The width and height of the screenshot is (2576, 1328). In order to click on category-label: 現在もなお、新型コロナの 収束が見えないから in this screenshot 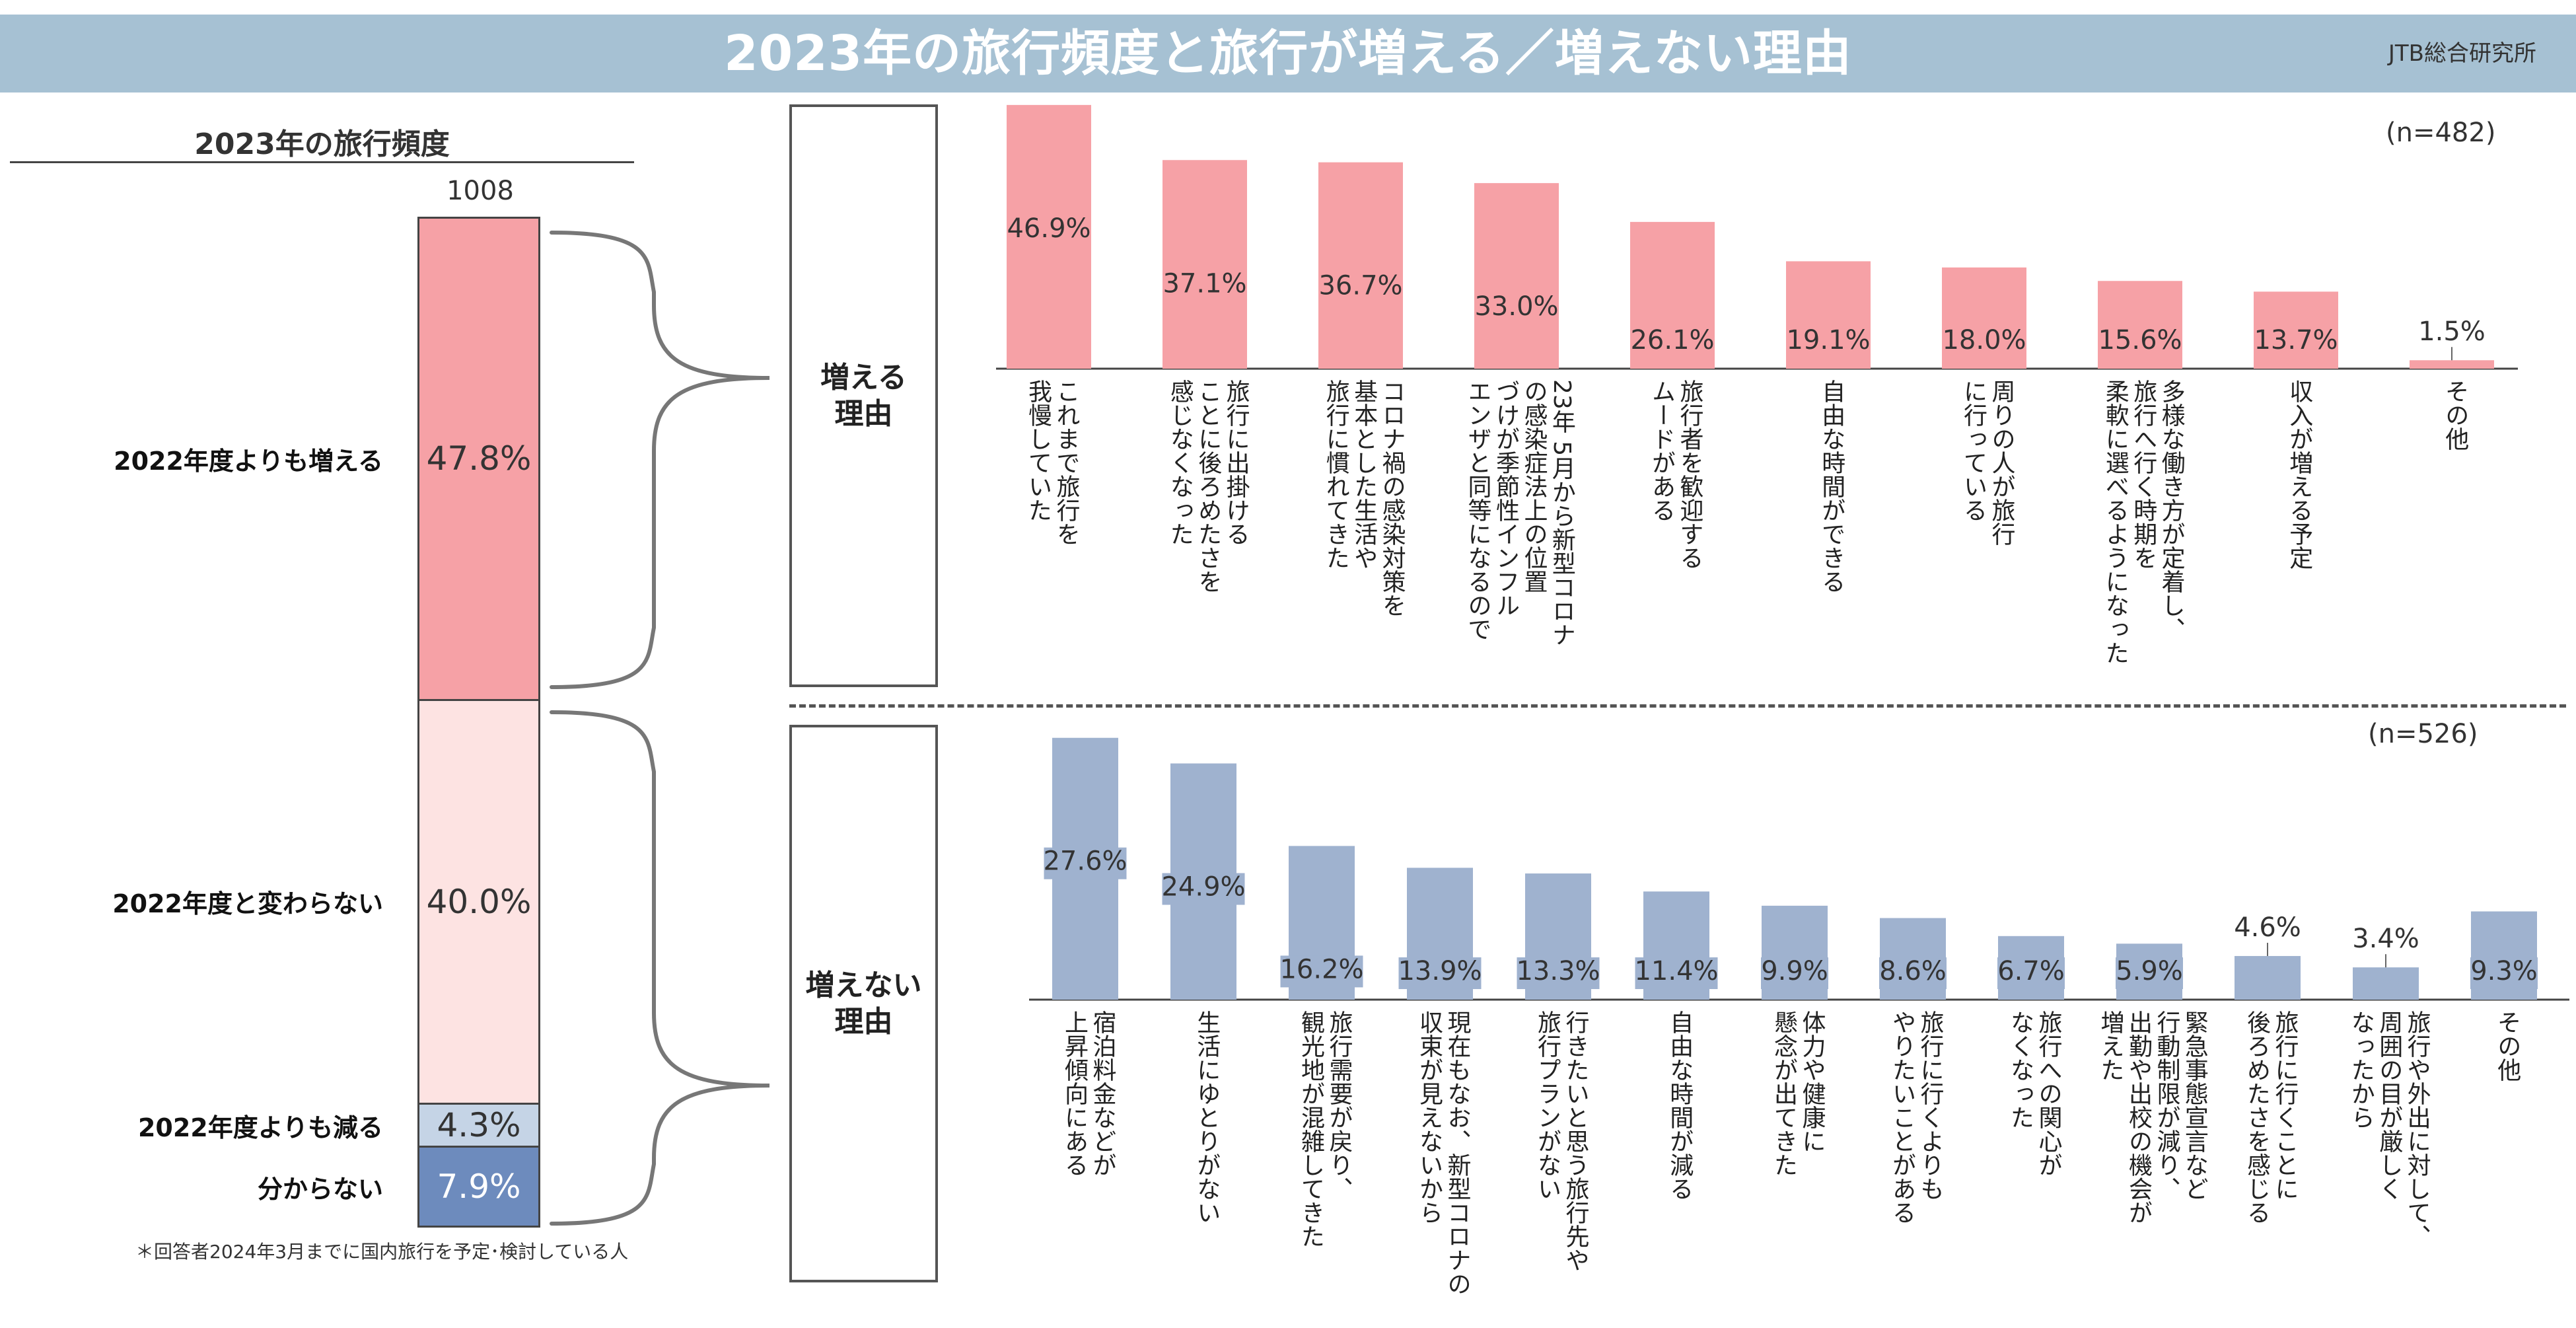, I will do `click(1443, 1153)`.